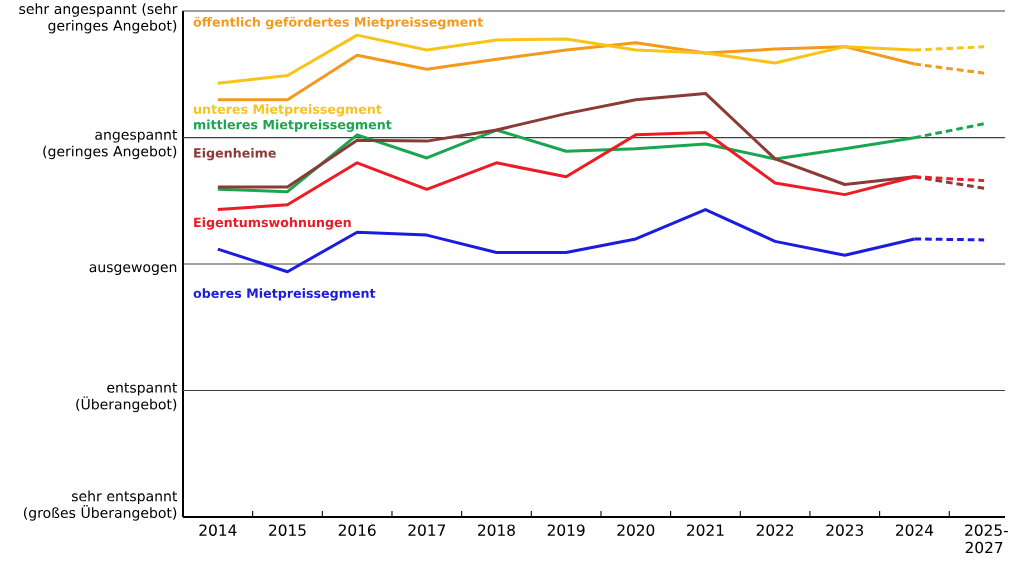 This screenshot has width=1011, height=561. What do you see at coordinates (287, 530) in the screenshot?
I see `x-tick-label: 2015` at bounding box center [287, 530].